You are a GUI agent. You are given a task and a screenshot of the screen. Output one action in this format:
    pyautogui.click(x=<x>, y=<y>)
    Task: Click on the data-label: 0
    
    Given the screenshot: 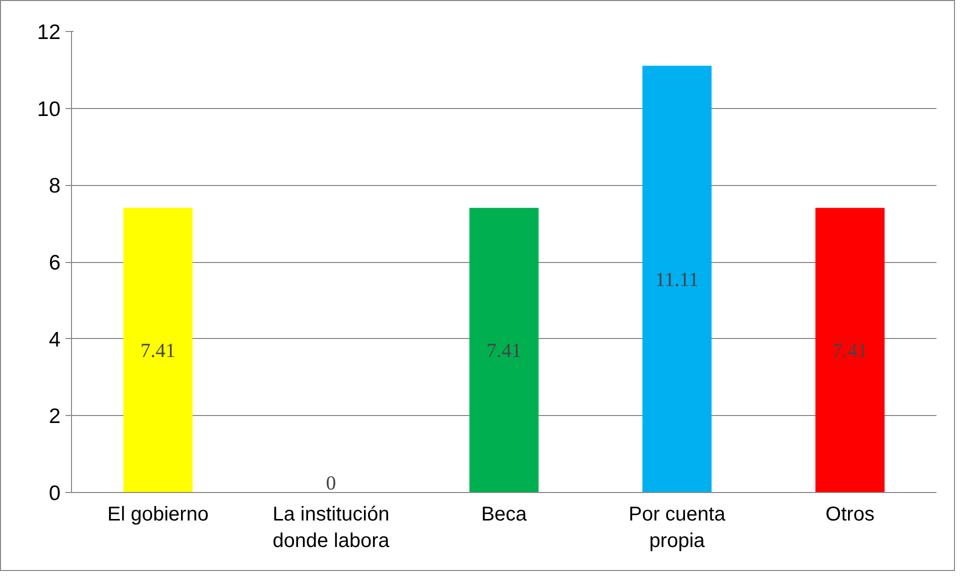 What is the action you would take?
    pyautogui.click(x=331, y=483)
    